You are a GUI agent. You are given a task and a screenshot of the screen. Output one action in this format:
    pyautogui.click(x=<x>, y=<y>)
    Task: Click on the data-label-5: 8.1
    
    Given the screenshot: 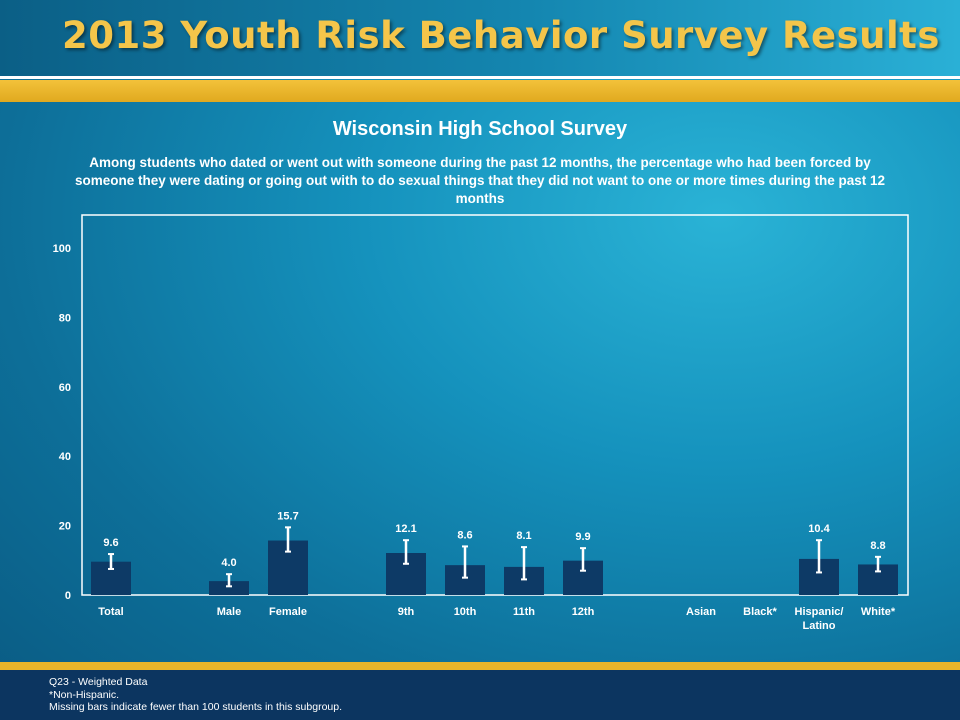 What is the action you would take?
    pyautogui.click(x=523, y=536)
    